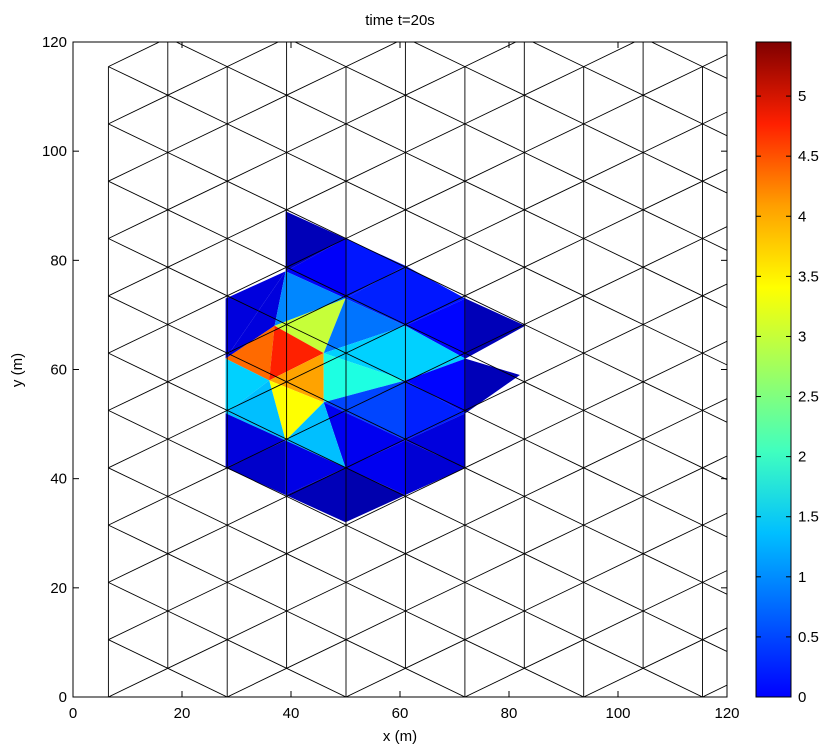 The width and height of the screenshot is (830, 750). What do you see at coordinates (400, 20) in the screenshot?
I see `chart-title: time t=20s` at bounding box center [400, 20].